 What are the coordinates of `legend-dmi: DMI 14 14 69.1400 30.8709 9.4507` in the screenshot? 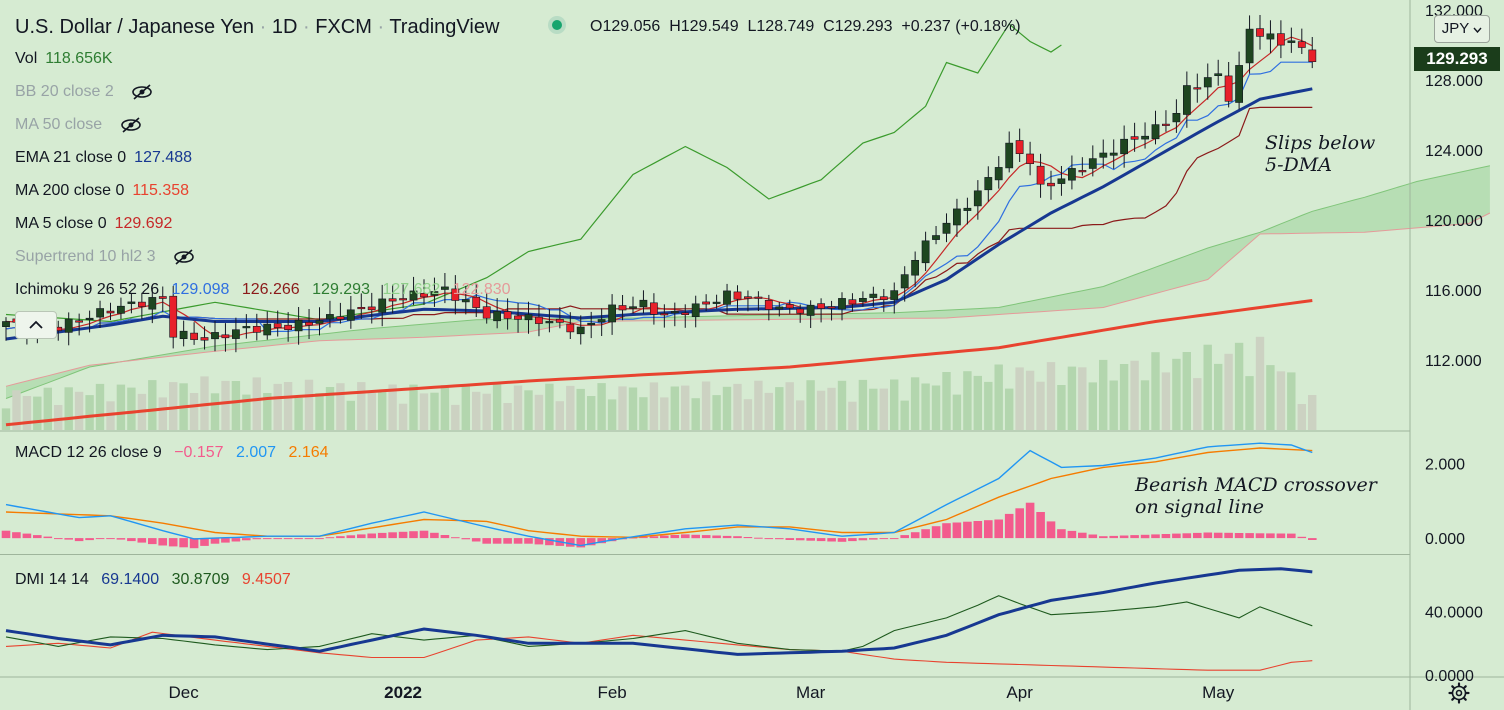 It's located at (157, 580).